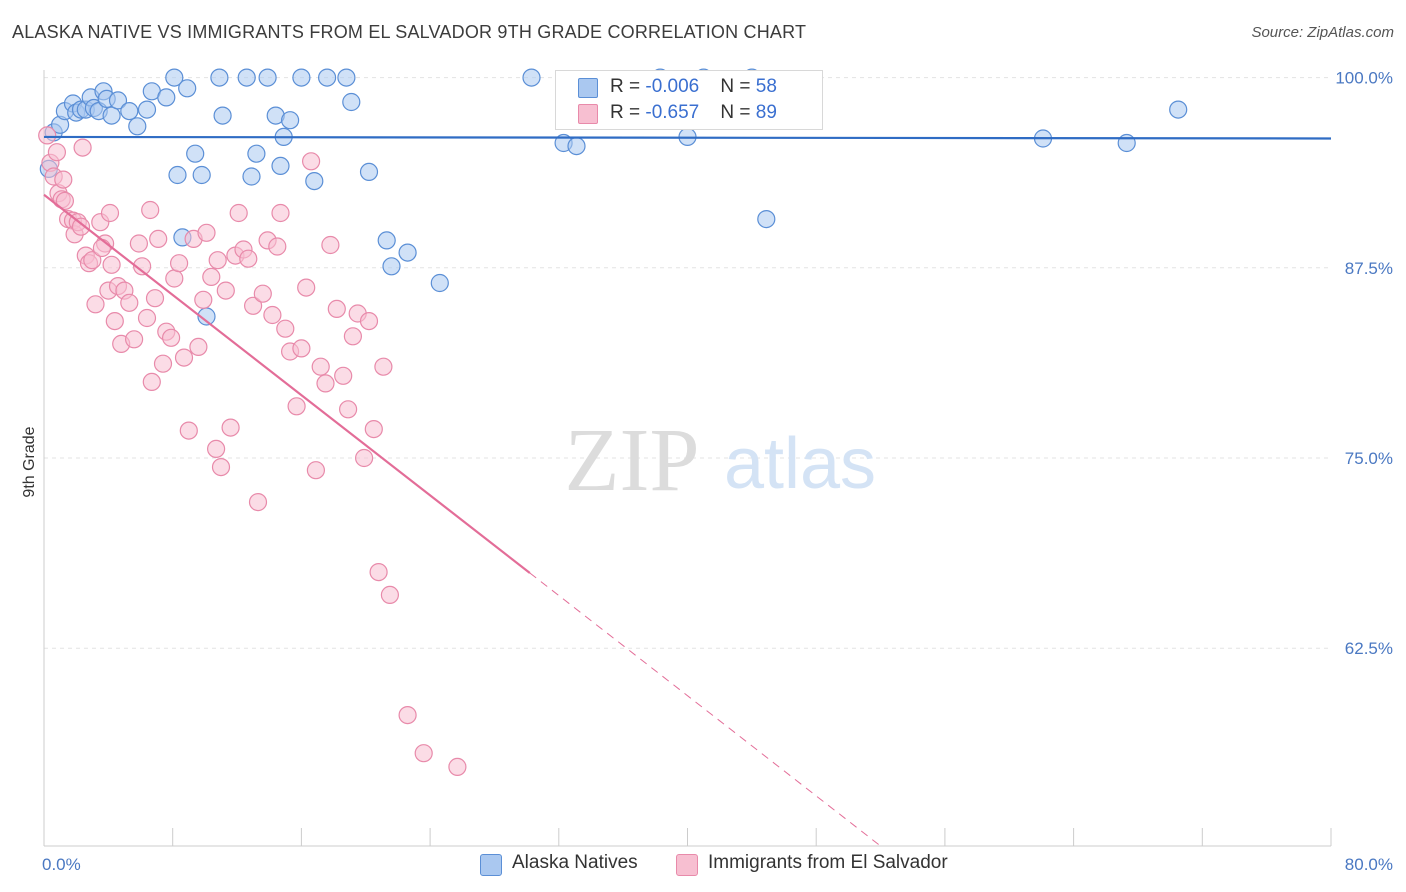 The height and width of the screenshot is (892, 1406). What do you see at coordinates (766, 112) in the screenshot?
I see `legend-n-value: 89` at bounding box center [766, 112].